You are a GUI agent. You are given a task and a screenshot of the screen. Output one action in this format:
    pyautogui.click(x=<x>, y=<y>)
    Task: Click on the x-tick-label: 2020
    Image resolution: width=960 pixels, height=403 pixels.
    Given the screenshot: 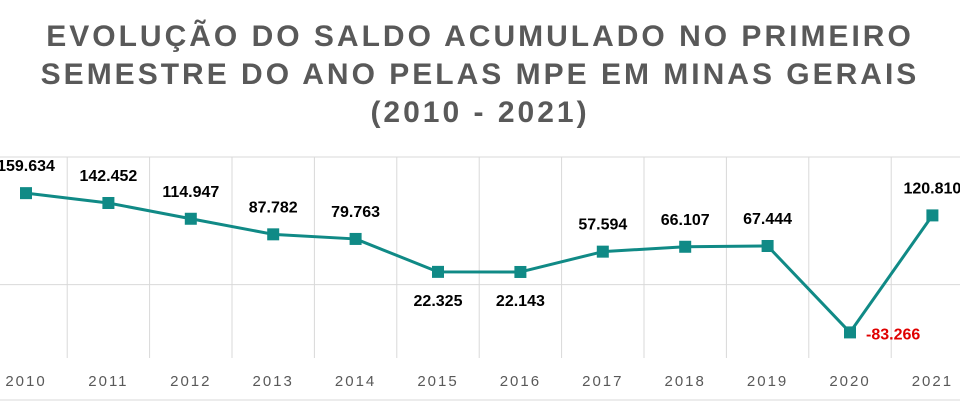 What is the action you would take?
    pyautogui.click(x=849, y=381)
    